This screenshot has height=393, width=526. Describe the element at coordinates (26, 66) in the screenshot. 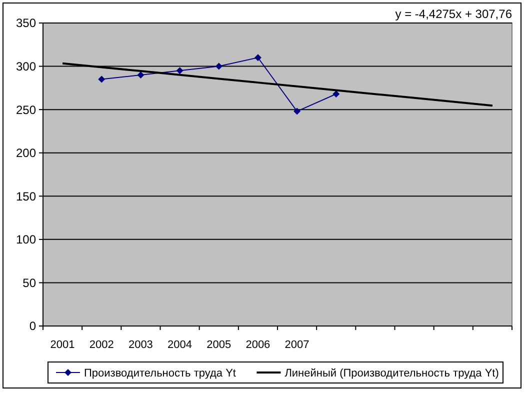

I see `y-tick-label: 300` at that location.